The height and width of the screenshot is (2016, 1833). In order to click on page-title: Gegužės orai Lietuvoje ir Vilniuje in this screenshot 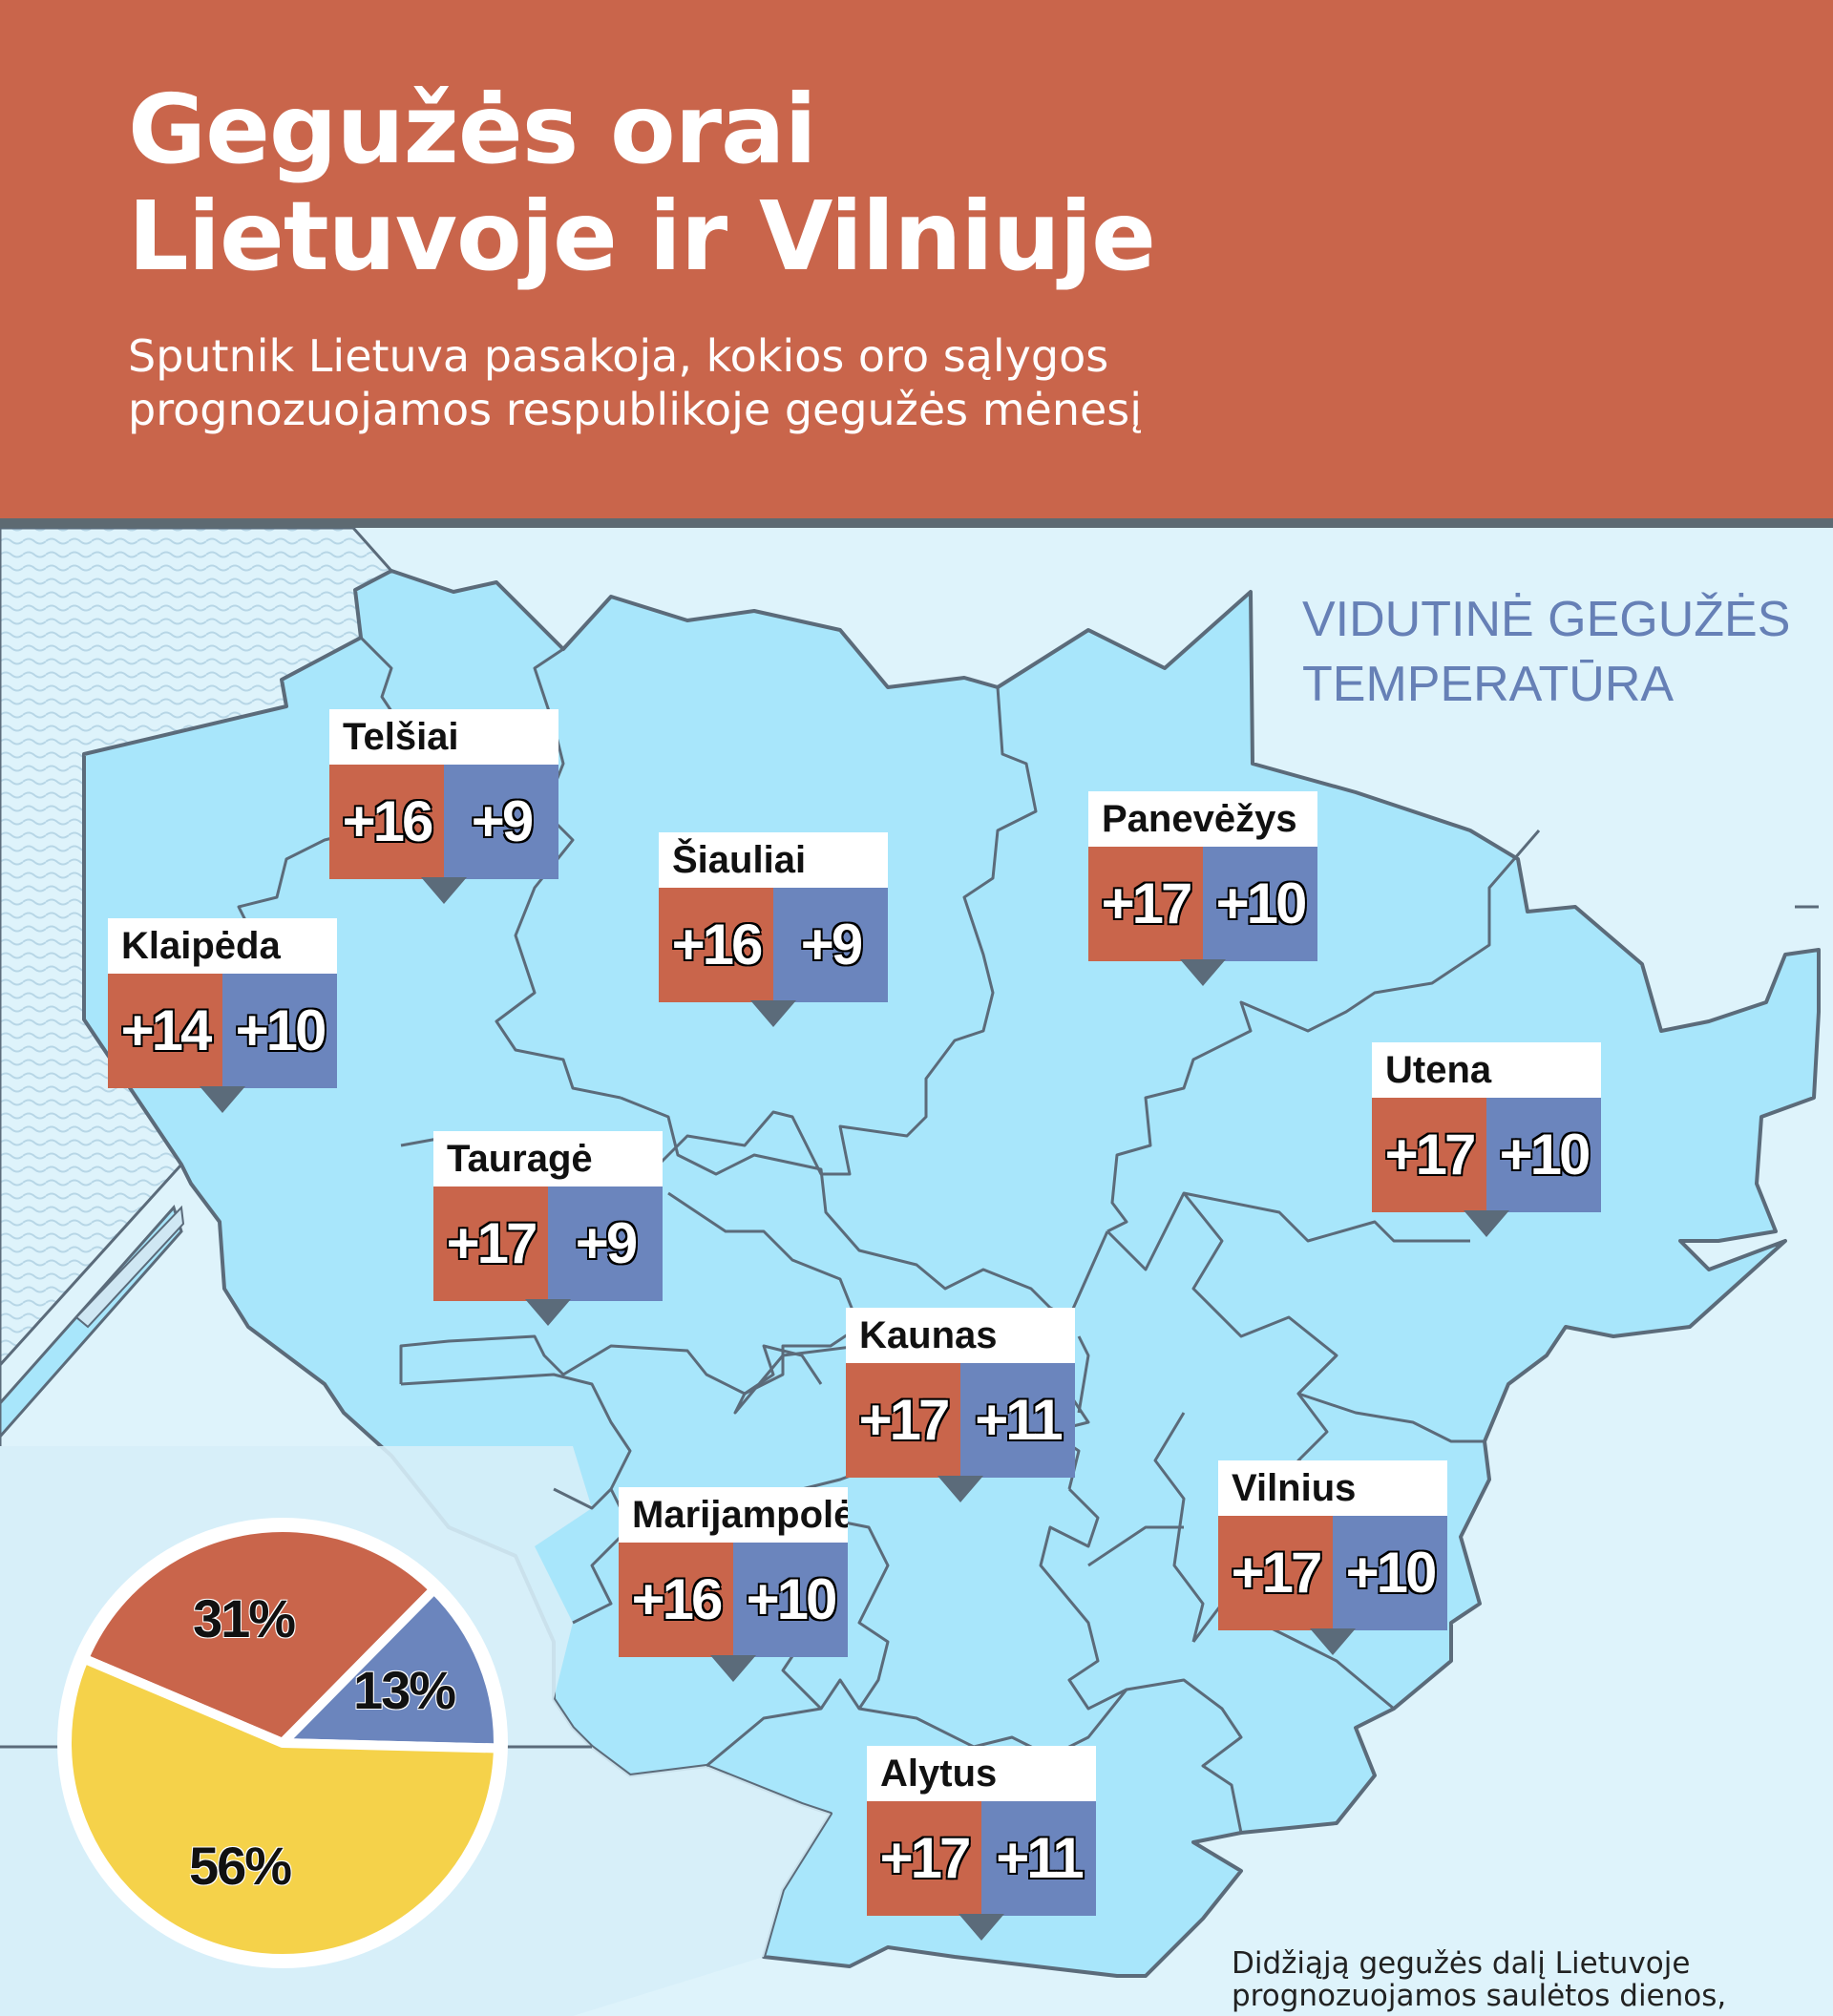, I will do `click(844, 183)`.